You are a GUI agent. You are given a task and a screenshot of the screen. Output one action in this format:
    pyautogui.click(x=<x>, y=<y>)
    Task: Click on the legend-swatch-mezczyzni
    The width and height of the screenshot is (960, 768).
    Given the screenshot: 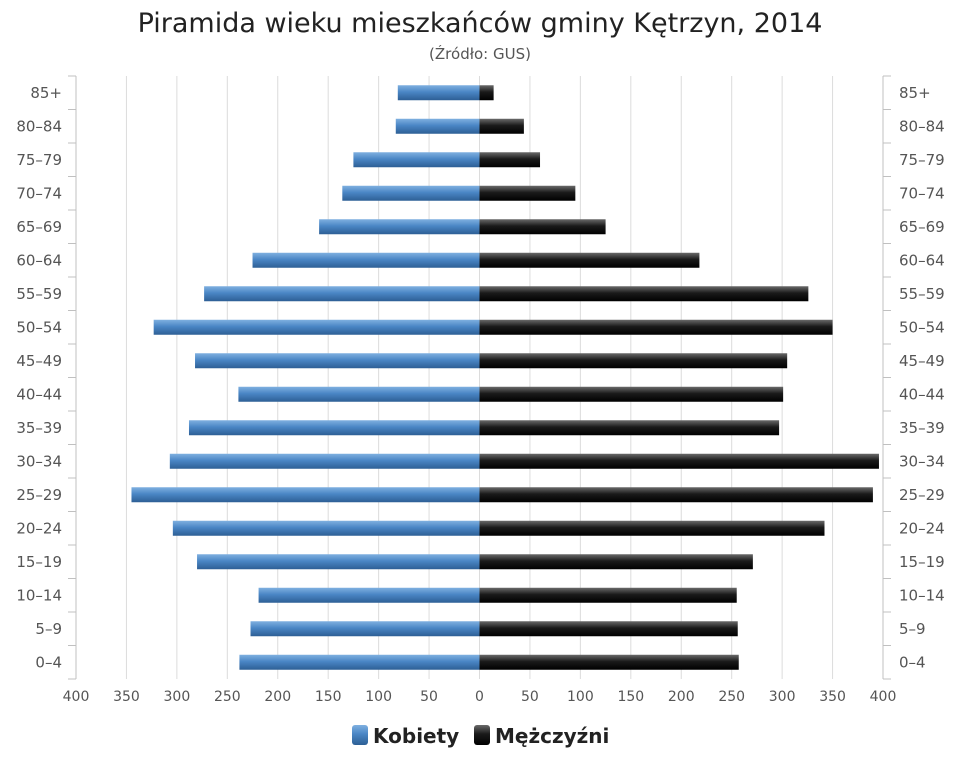 What is the action you would take?
    pyautogui.click(x=482, y=735)
    